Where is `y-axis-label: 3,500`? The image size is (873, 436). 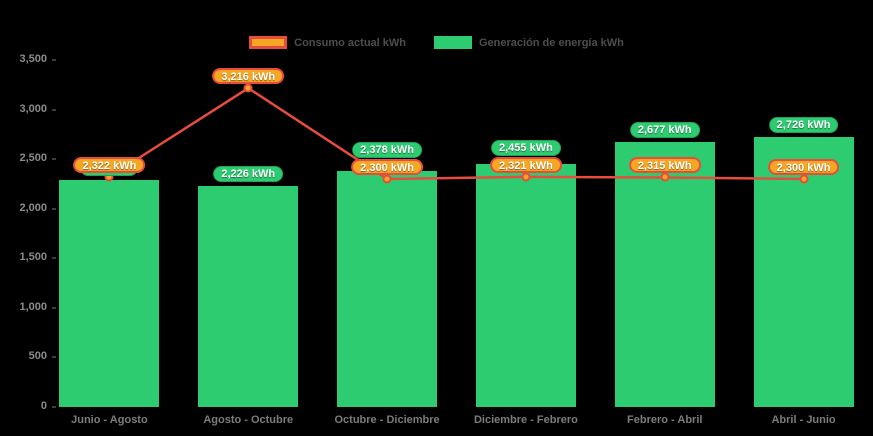 y-axis-label: 3,500 is located at coordinates (33, 59).